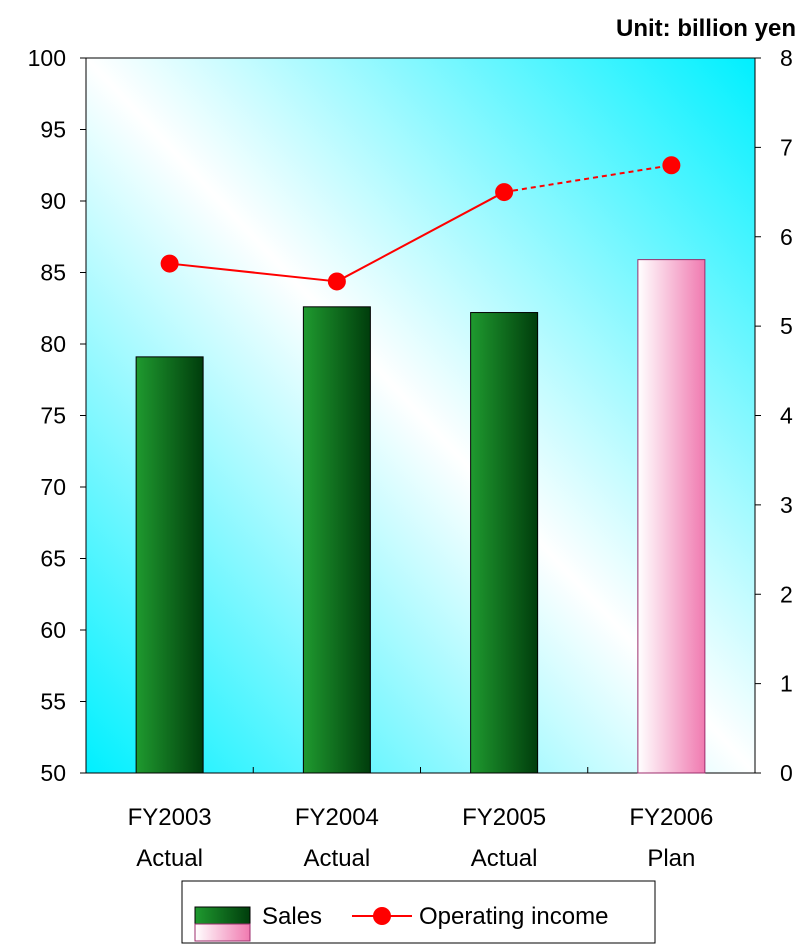  I want to click on legend-box, so click(418, 912).